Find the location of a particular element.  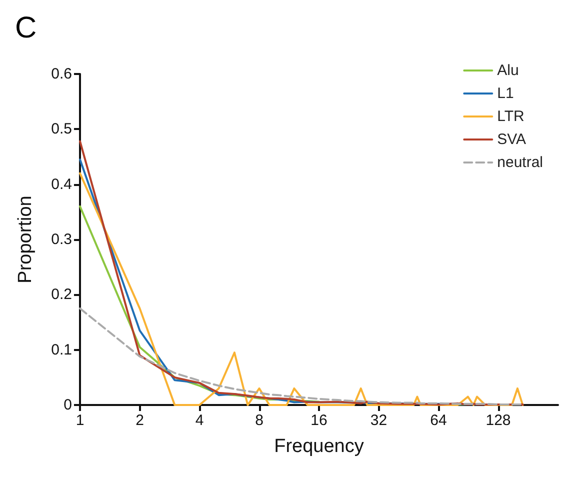

x-tick-label: 16 is located at coordinates (319, 420).